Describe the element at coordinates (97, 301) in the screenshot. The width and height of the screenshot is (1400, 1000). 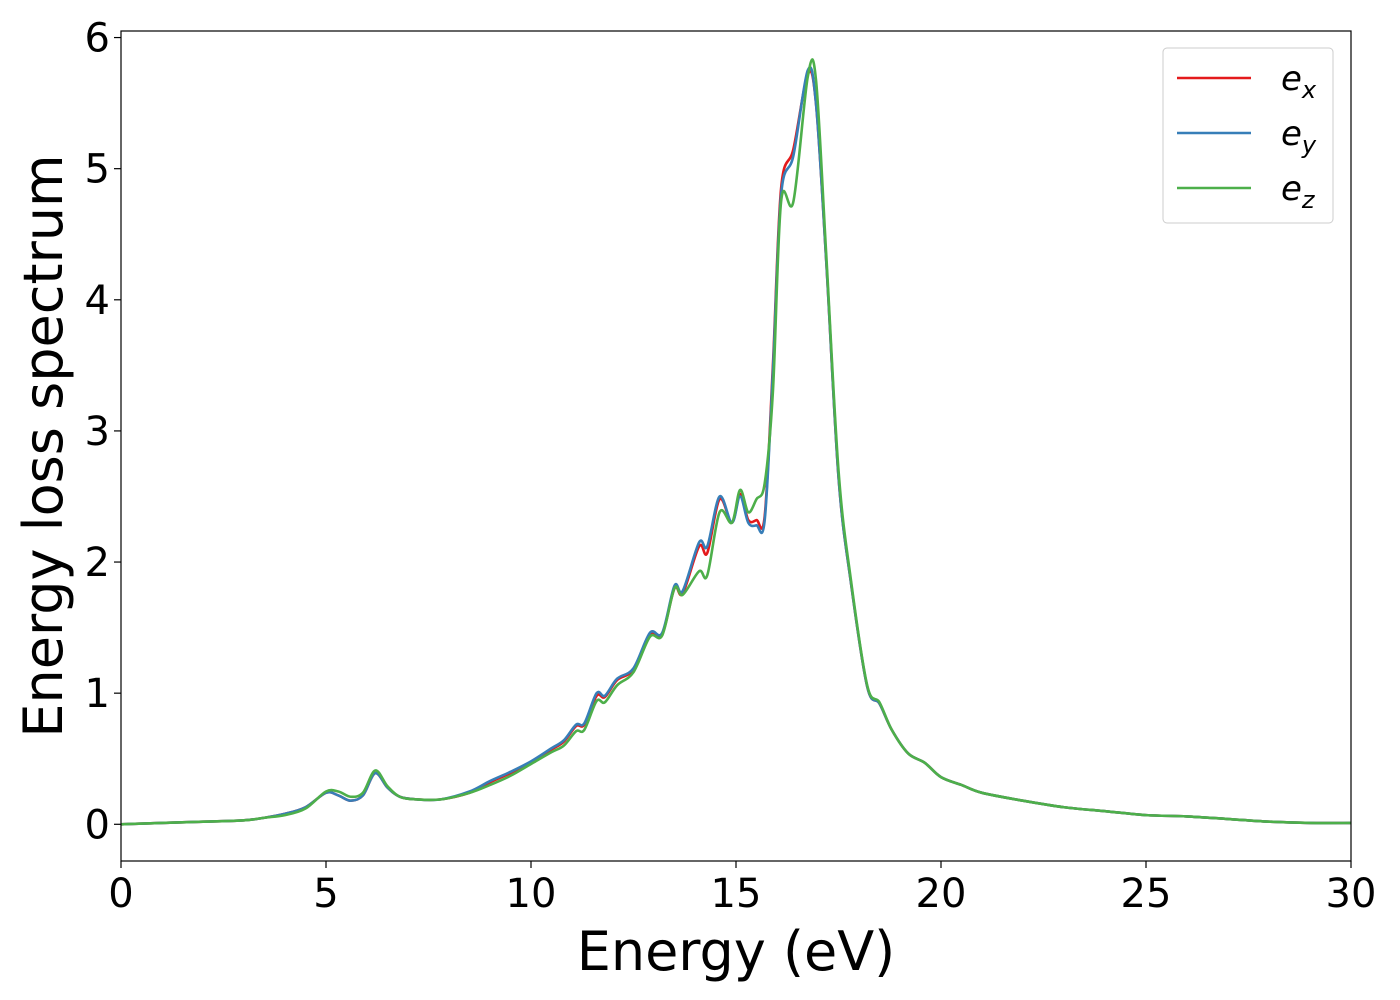
I see `y-tick-label-4: 4` at that location.